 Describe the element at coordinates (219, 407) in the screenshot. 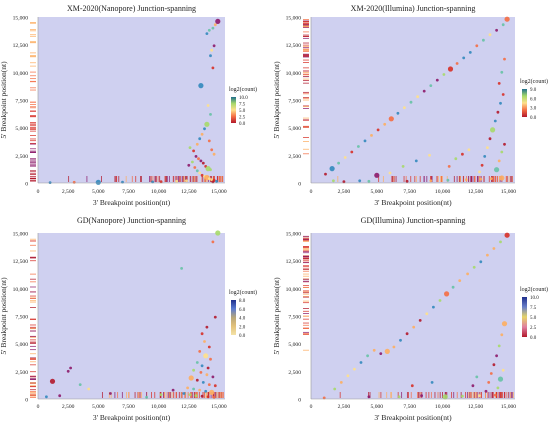

I see `x-tick-label: 15,000` at that location.